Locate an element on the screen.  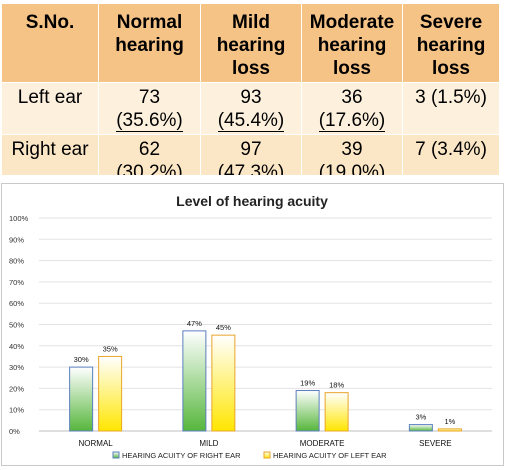
data-label: 19% is located at coordinates (307, 383).